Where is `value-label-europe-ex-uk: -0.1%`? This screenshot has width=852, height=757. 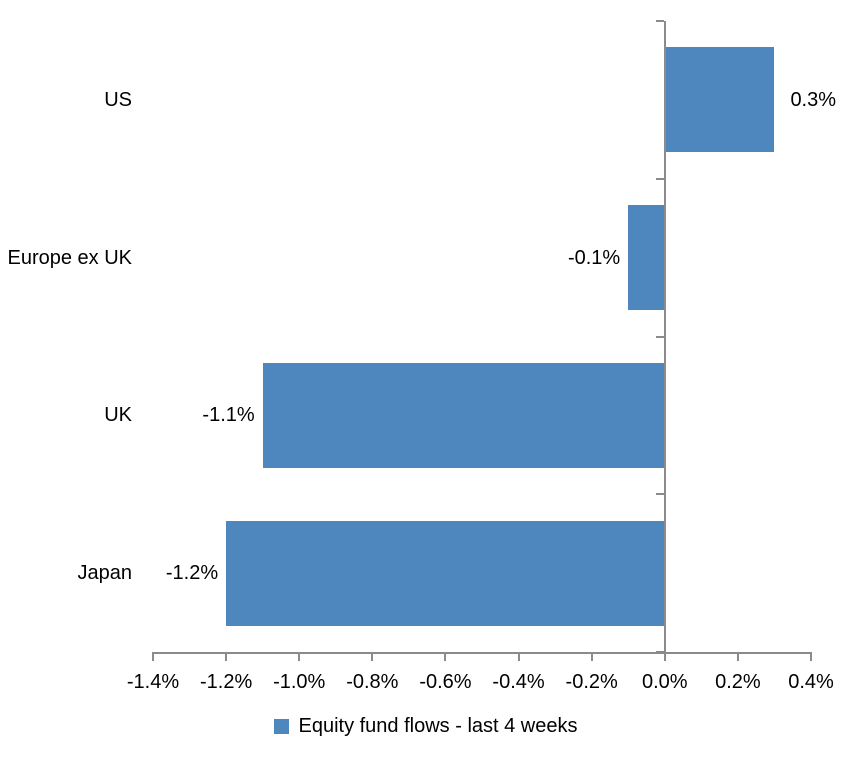
value-label-europe-ex-uk: -0.1% is located at coordinates (594, 257).